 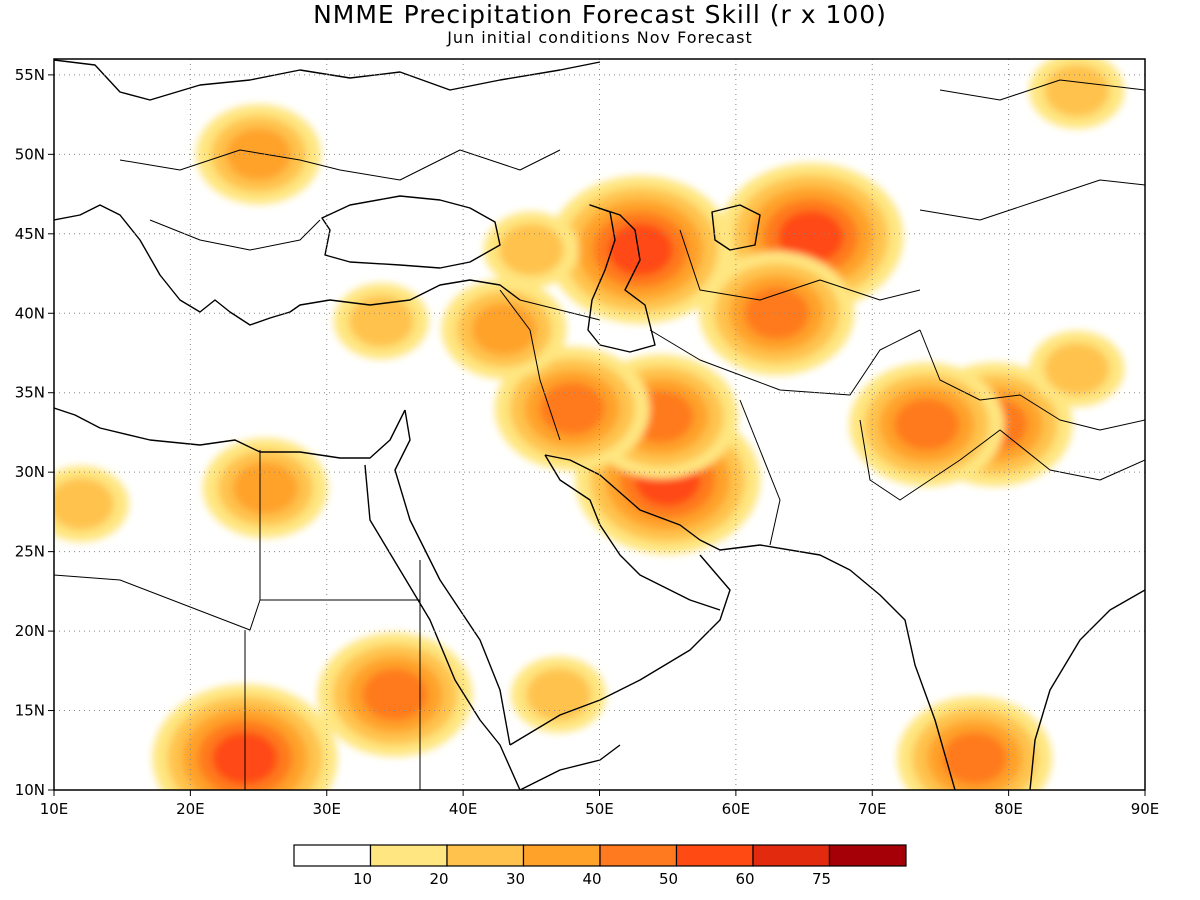 What do you see at coordinates (515, 879) in the screenshot?
I see `colorbar-label: 30` at bounding box center [515, 879].